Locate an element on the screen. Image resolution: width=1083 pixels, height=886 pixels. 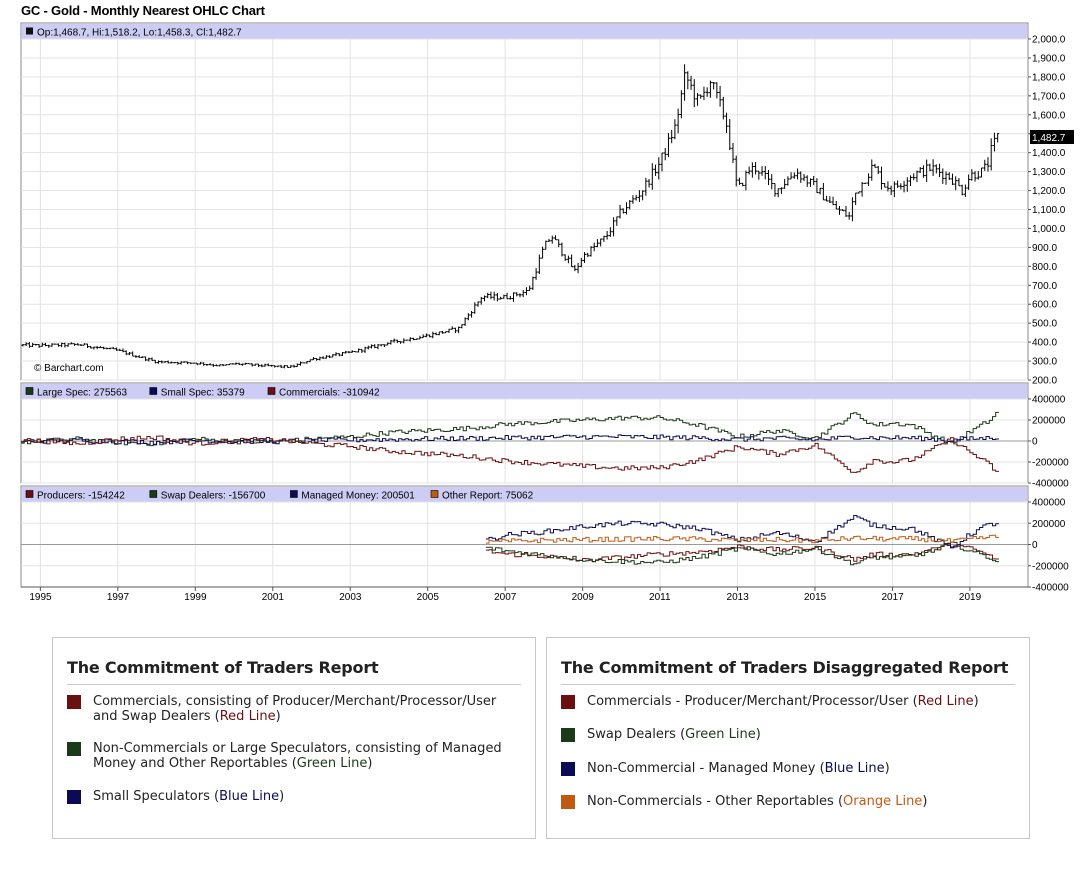
y-tick-label: 1,100.0 is located at coordinates (1049, 210).